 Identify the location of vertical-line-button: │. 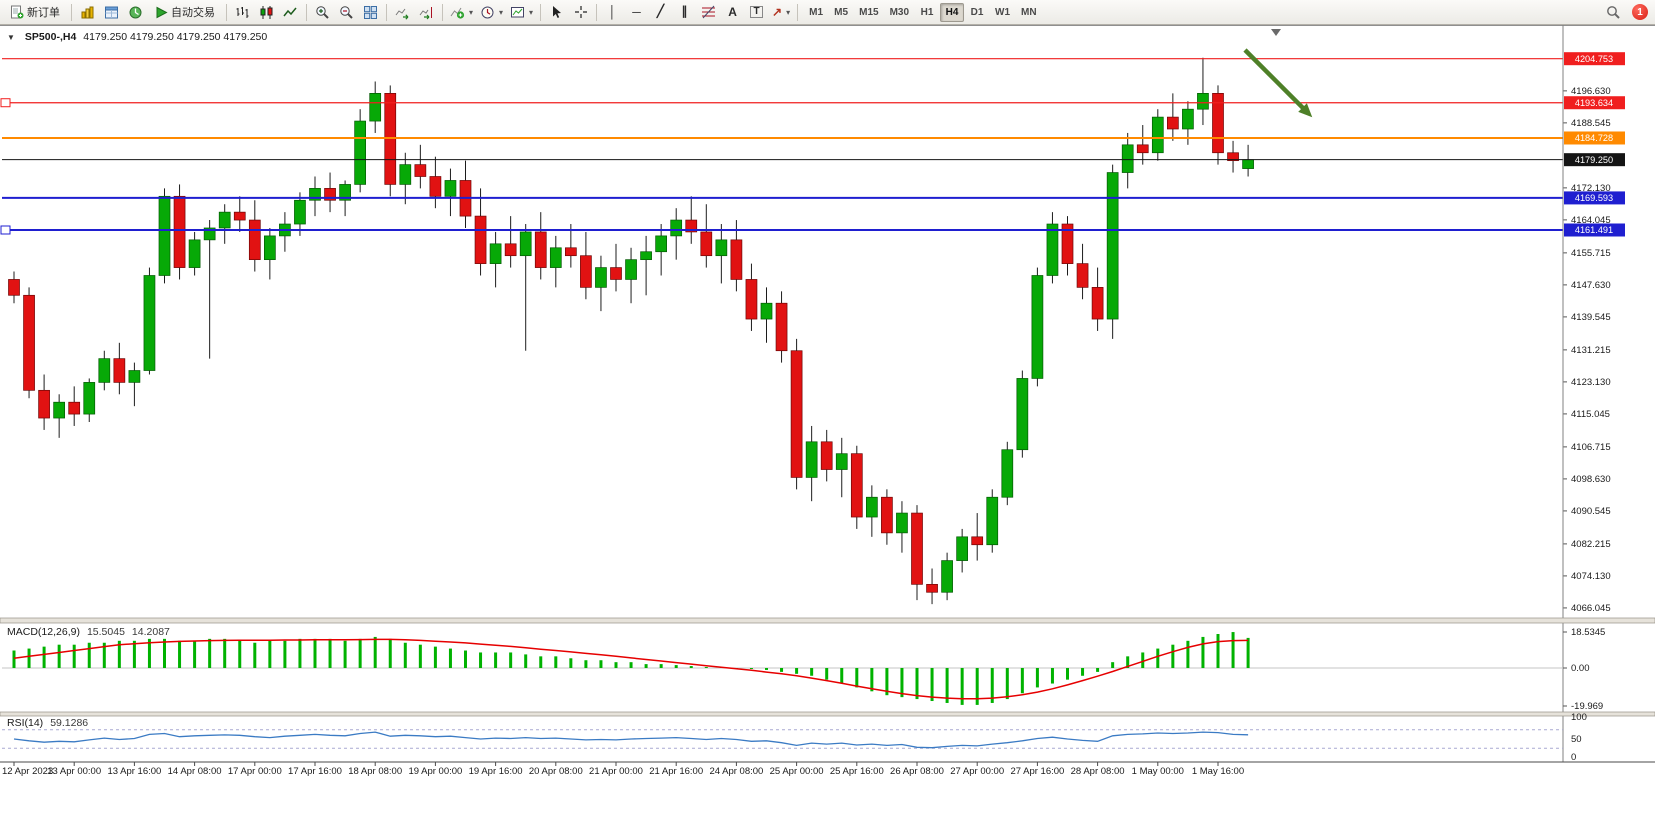
(612, 12).